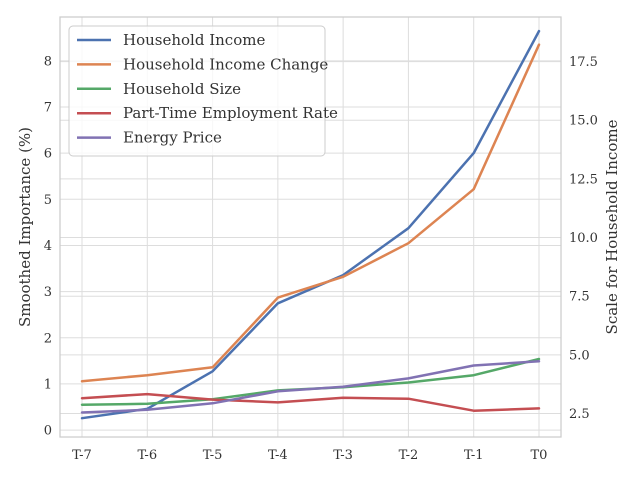 The width and height of the screenshot is (640, 480). I want to click on y-tick-label: 3, so click(48, 292).